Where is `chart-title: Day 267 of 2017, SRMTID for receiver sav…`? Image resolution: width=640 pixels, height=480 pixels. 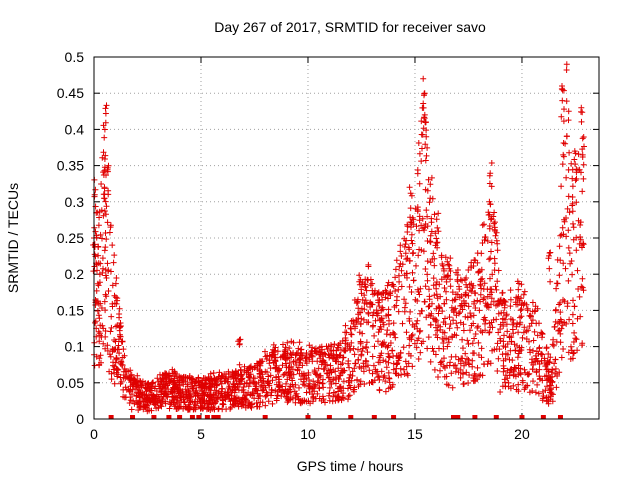
chart-title: Day 267 of 2017, SRMTID for receiver sav… is located at coordinates (350, 27).